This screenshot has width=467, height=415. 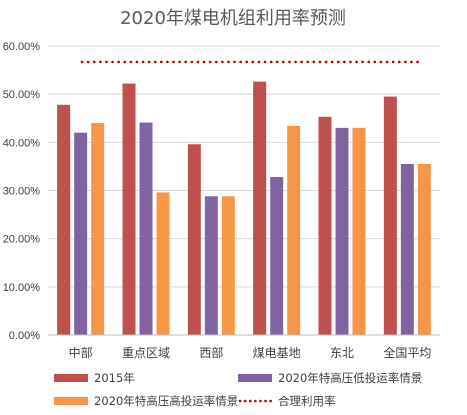 I want to click on y-tick-label: 60.00%, so click(x=22, y=47).